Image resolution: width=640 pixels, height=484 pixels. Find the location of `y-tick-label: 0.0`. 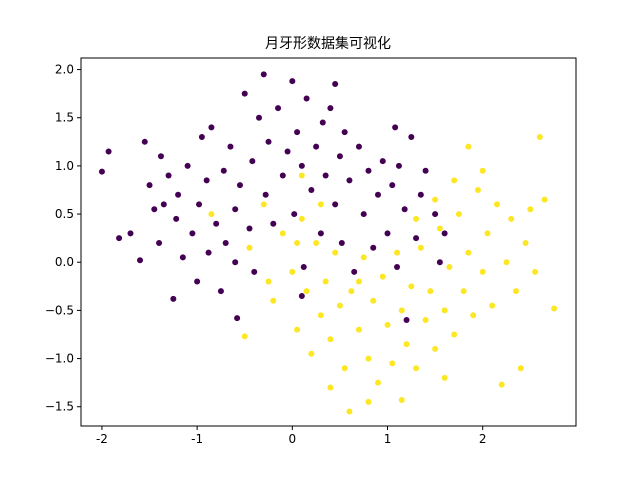

y-tick-label: 0.0 is located at coordinates (64, 262).